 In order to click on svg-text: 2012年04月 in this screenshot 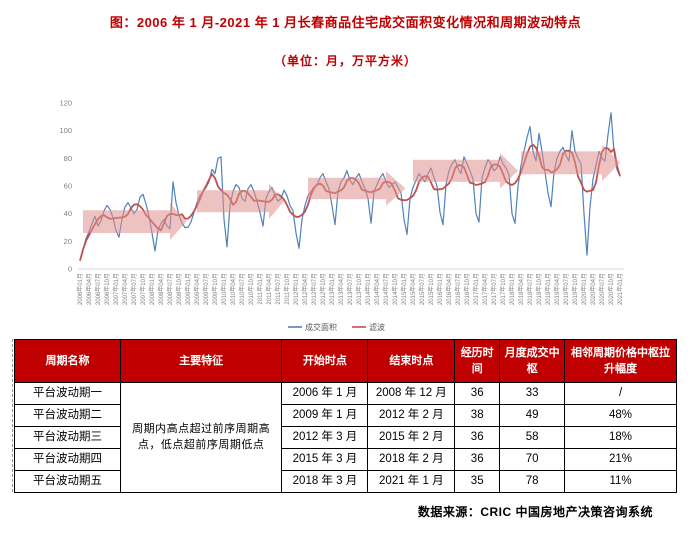, I will do `click(305, 289)`.